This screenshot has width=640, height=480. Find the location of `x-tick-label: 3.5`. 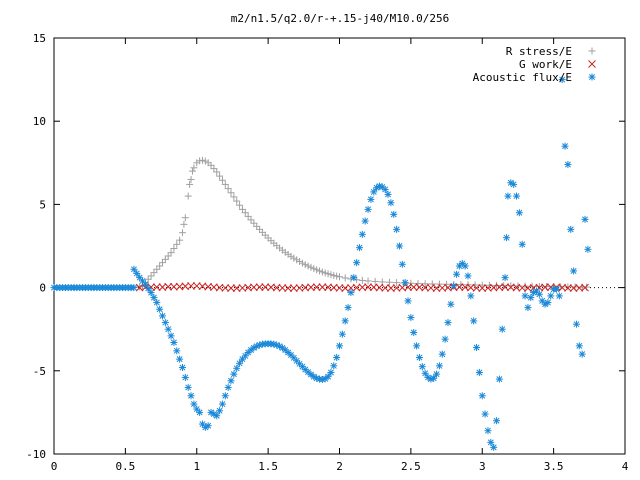

x-tick-label: 3.5 is located at coordinates (554, 466).